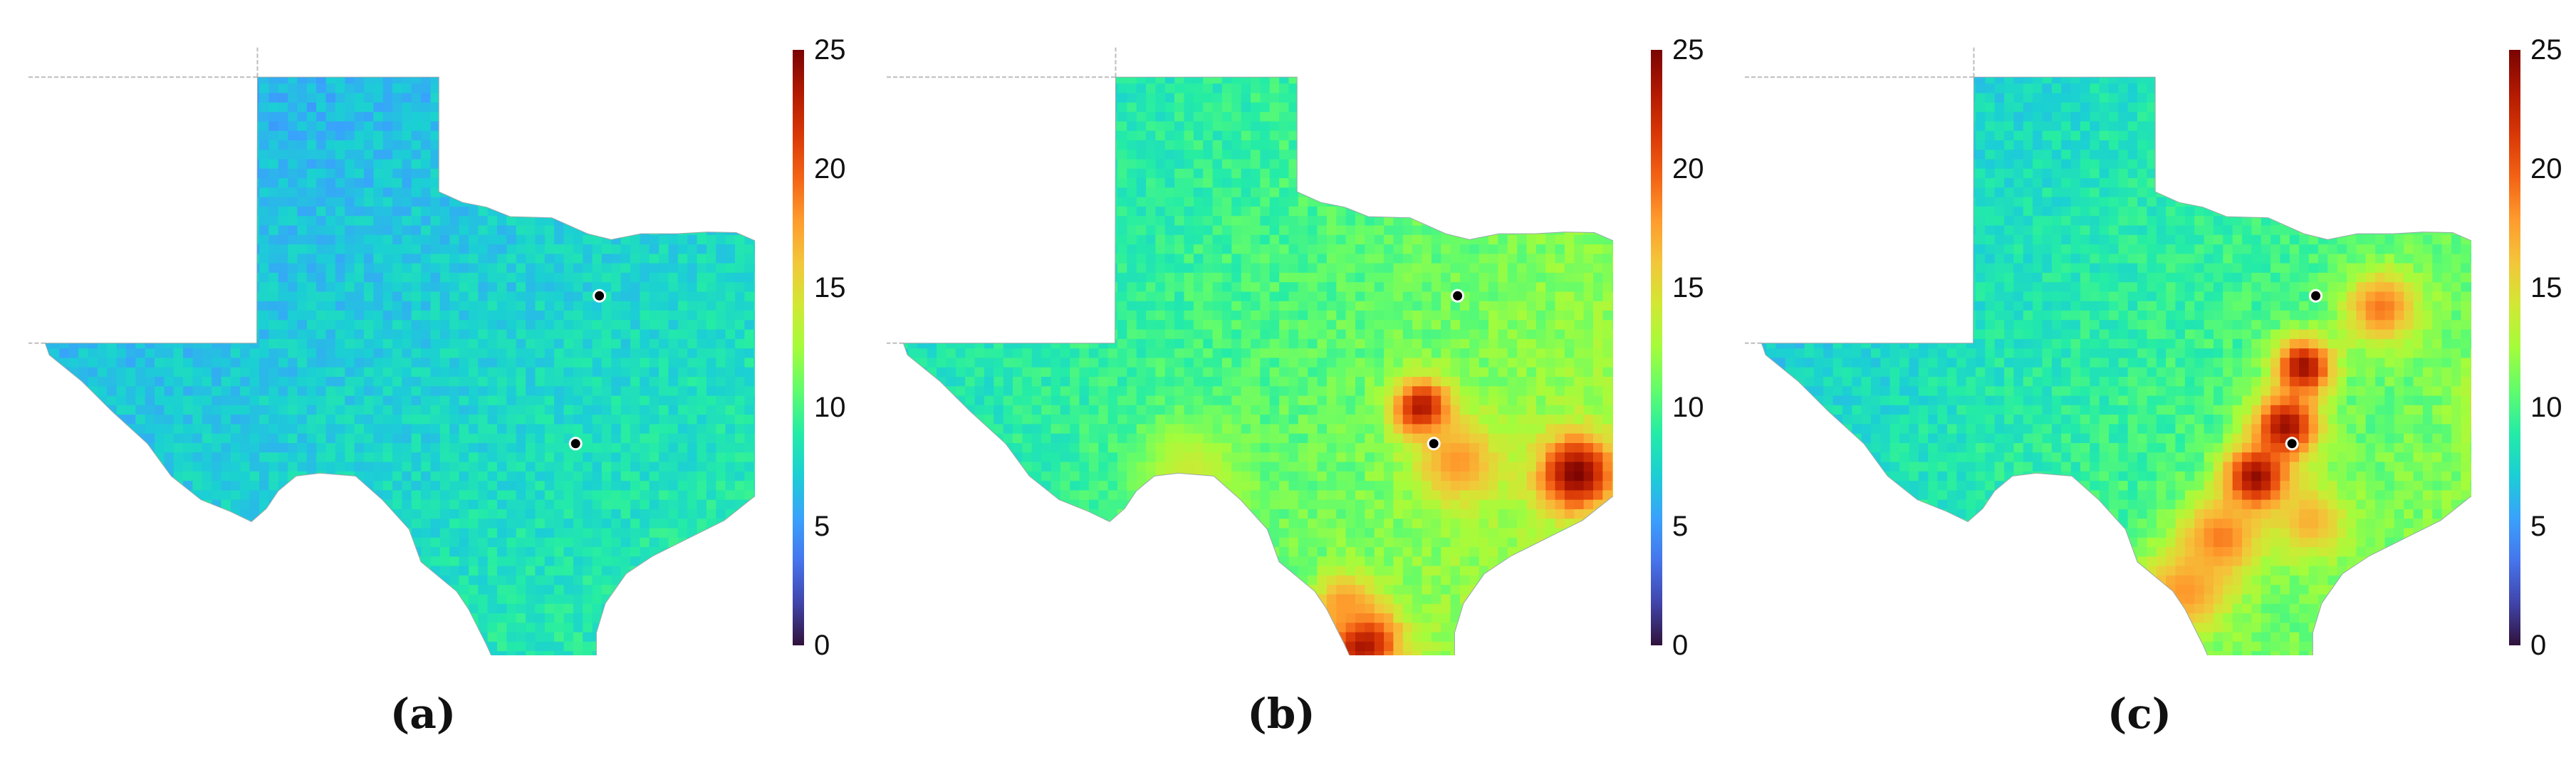  What do you see at coordinates (1656, 348) in the screenshot?
I see `colorbar-b` at bounding box center [1656, 348].